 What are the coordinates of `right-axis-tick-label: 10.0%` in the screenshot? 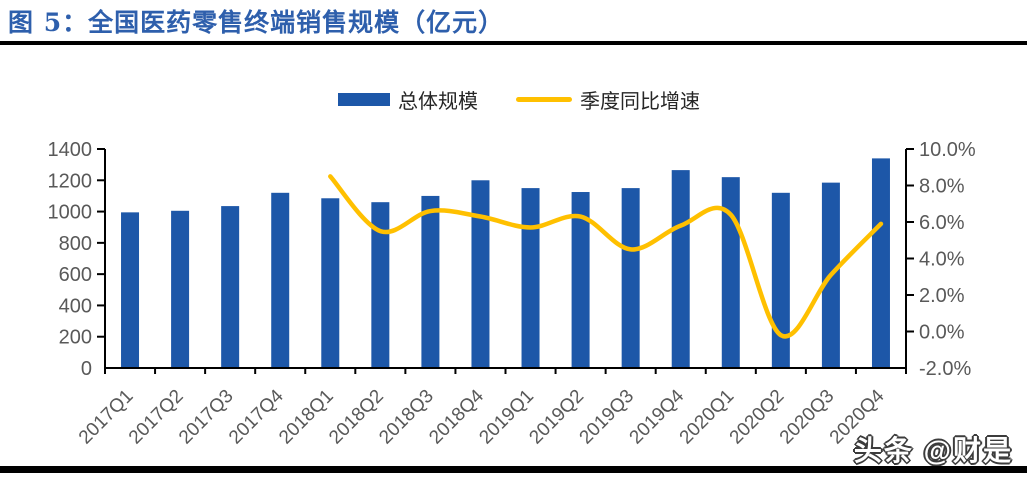 It's located at (947, 150).